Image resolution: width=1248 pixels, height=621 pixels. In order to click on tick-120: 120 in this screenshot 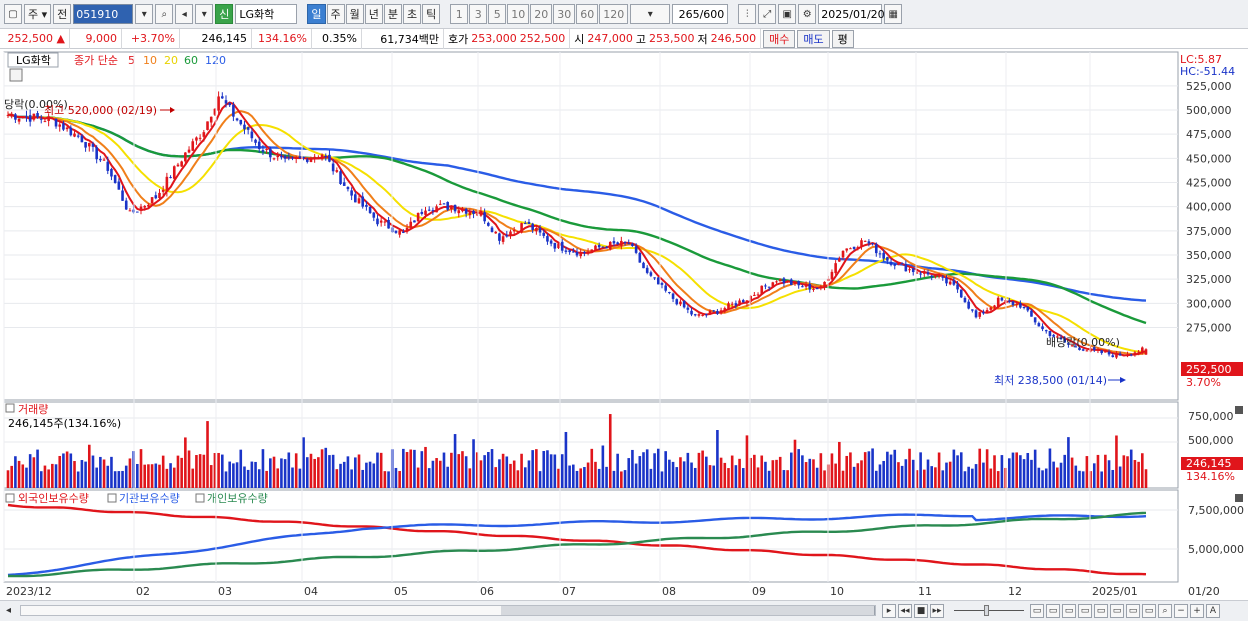, I will do `click(614, 14)`.